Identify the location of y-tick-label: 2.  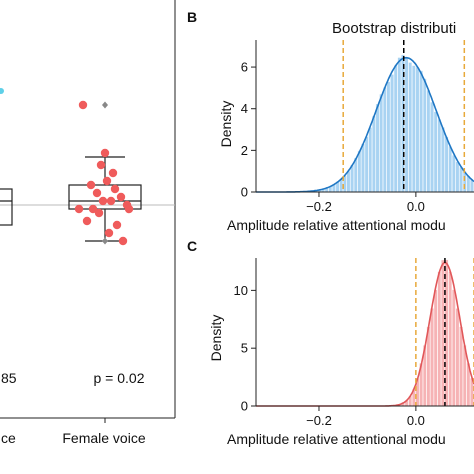
(244, 150).